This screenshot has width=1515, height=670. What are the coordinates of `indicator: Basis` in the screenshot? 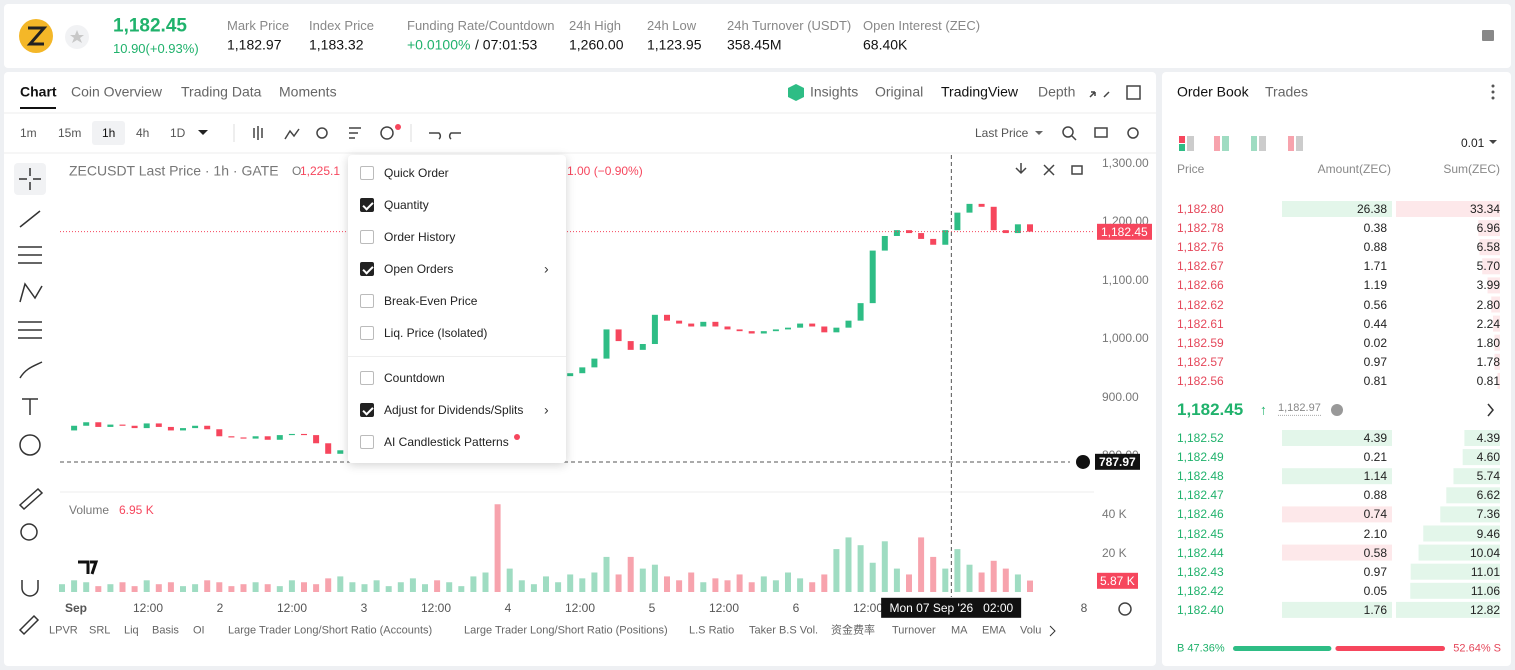 It's located at (165, 630).